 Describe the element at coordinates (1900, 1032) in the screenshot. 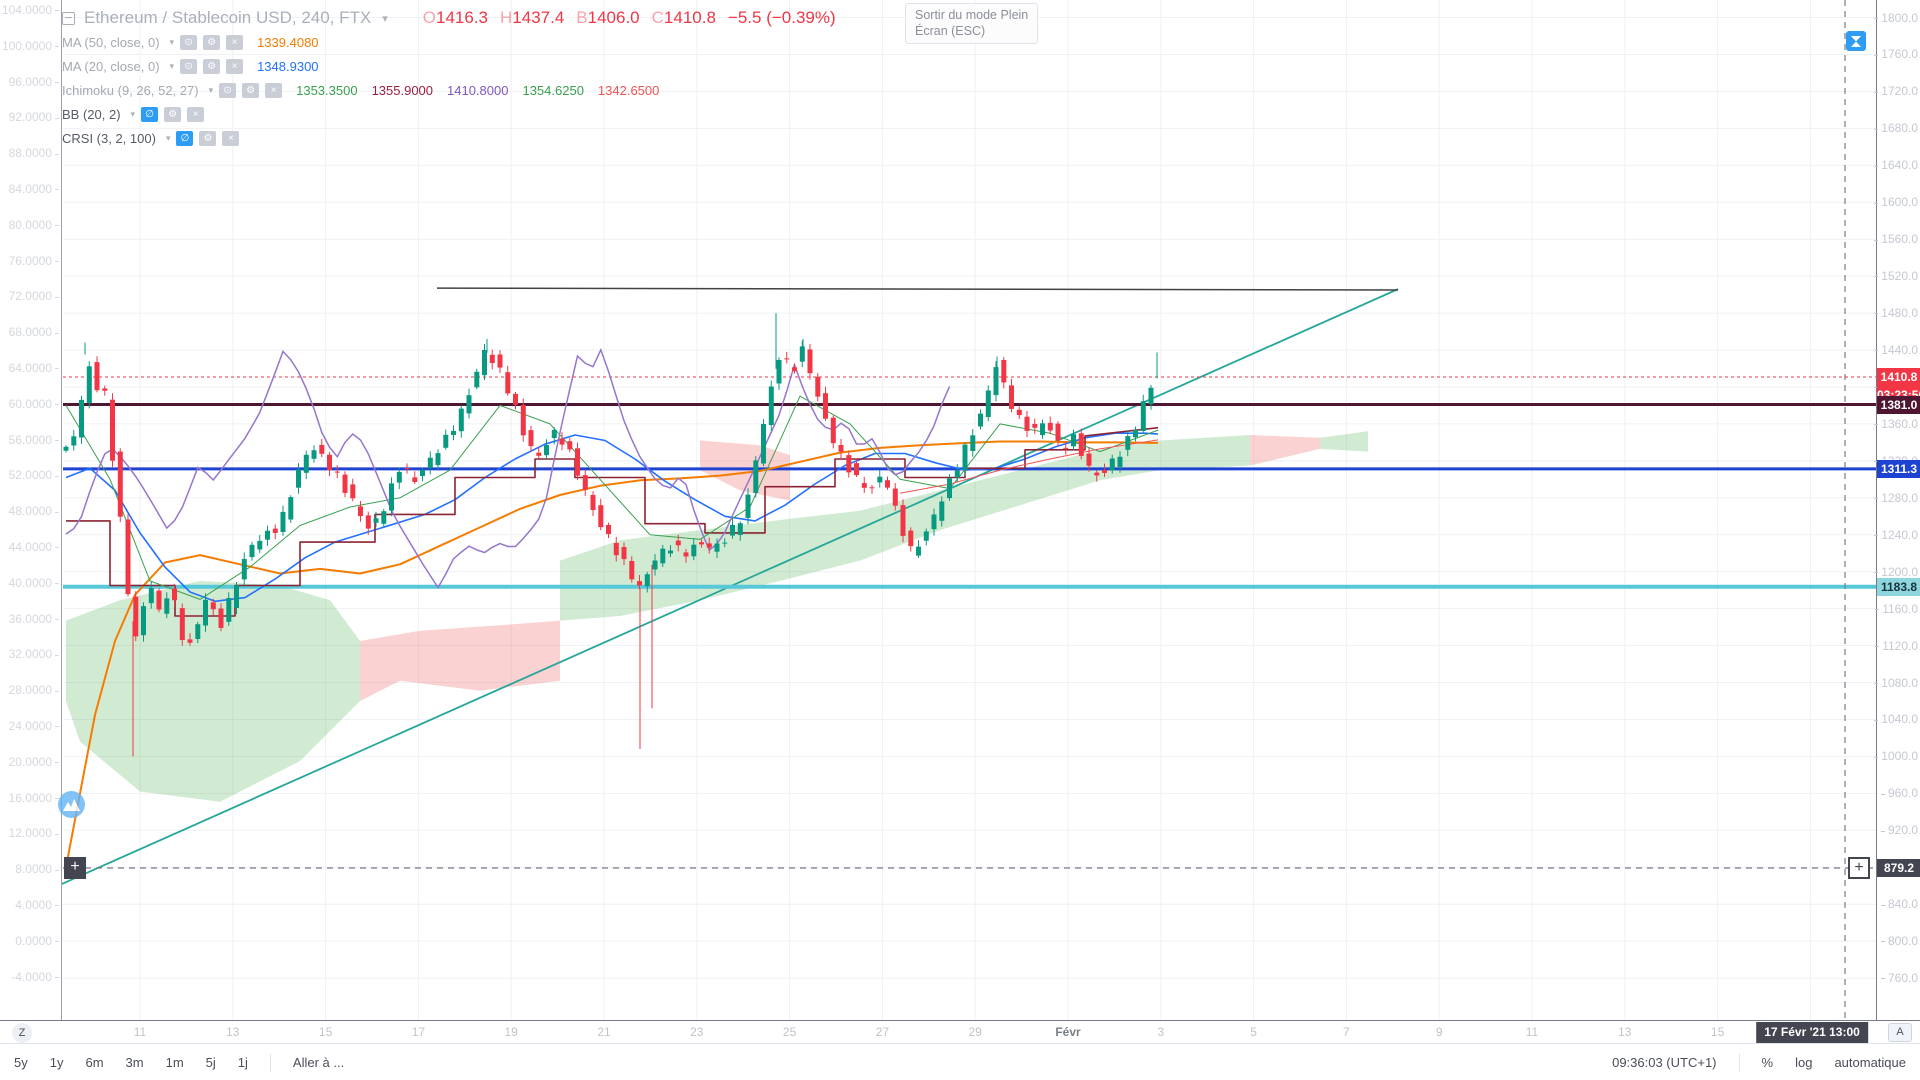

I see `axis-settings-button: A` at that location.